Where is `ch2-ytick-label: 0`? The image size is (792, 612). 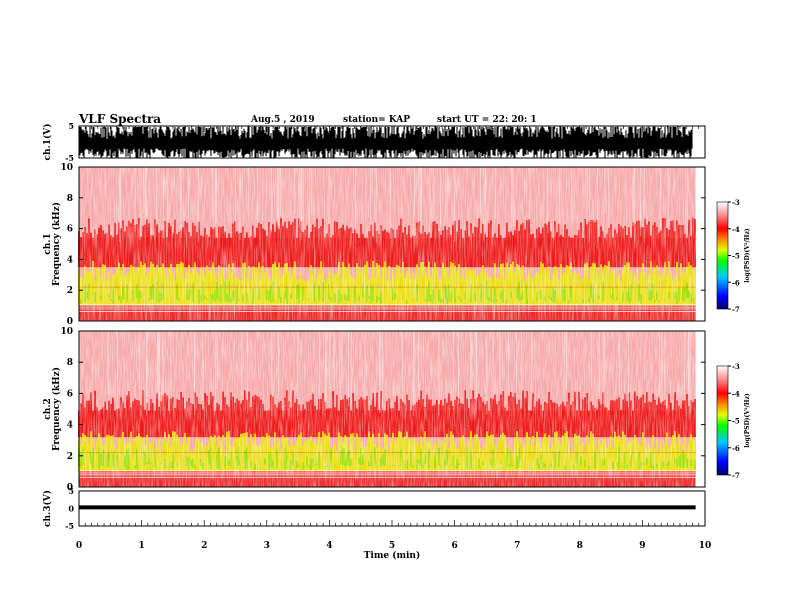 ch2-ytick-label: 0 is located at coordinates (70, 488).